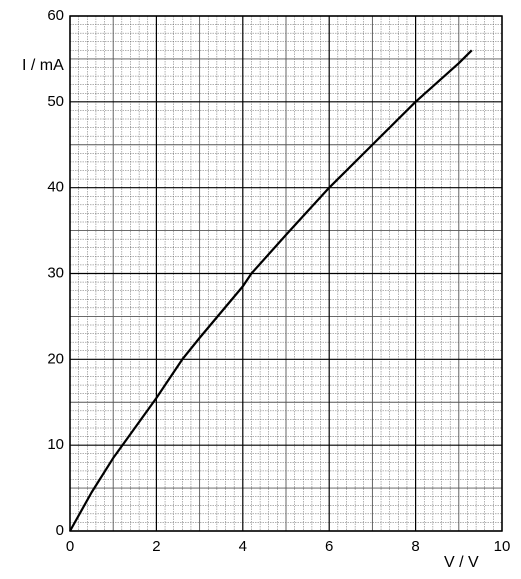 This screenshot has height=579, width=521. Describe the element at coordinates (55, 187) in the screenshot. I see `y-tick-label: 40` at that location.